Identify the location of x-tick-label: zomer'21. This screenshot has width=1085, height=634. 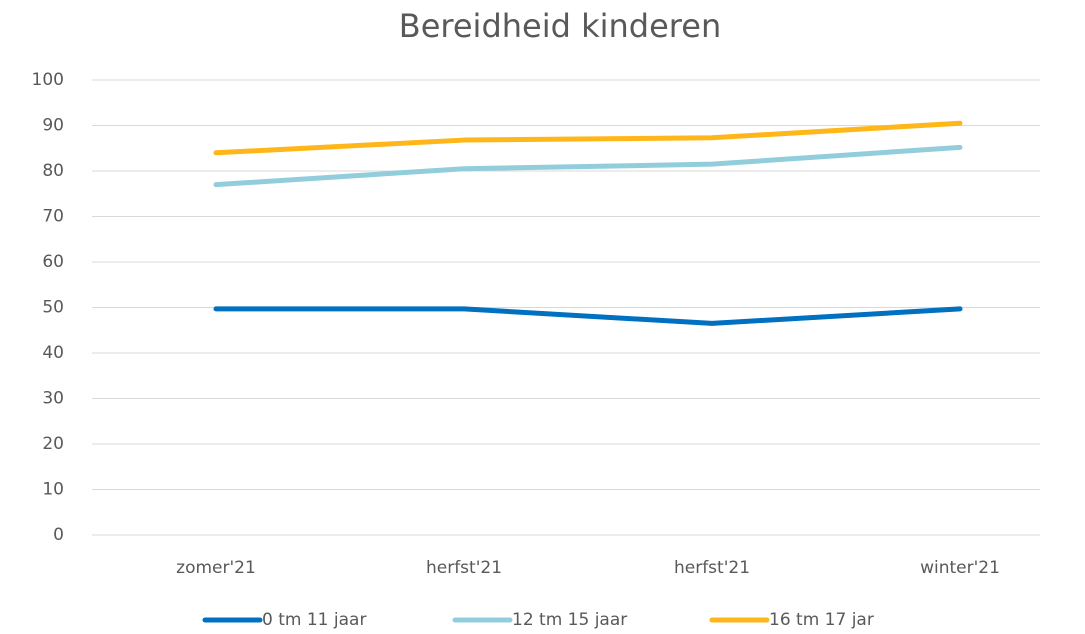
(216, 568).